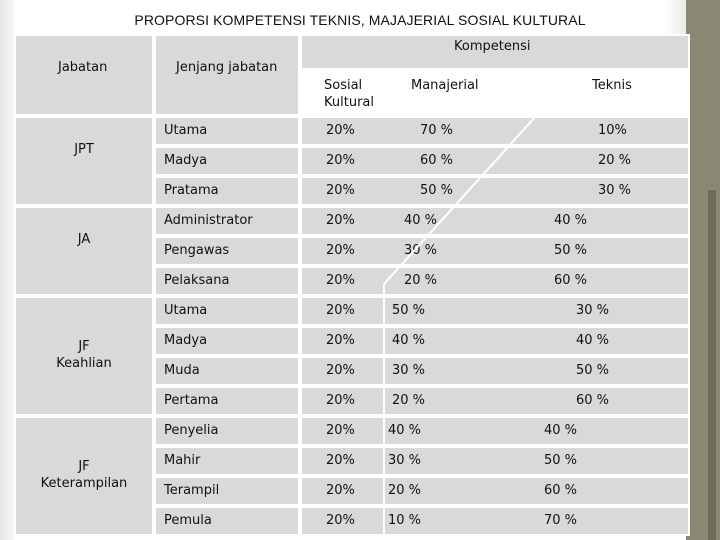  What do you see at coordinates (84, 239) in the screenshot?
I see `group-label: JA` at bounding box center [84, 239].